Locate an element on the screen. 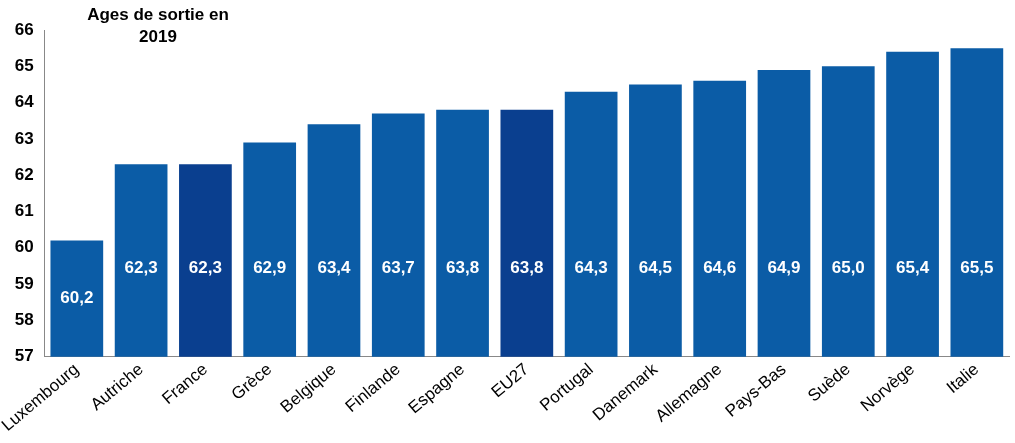 The height and width of the screenshot is (443, 1015). y-tick-label: 64 is located at coordinates (24, 102).